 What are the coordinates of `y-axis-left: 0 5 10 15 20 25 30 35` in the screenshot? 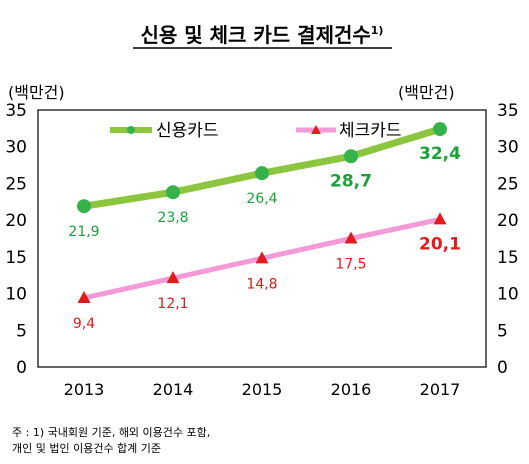 It's located at (16, 239).